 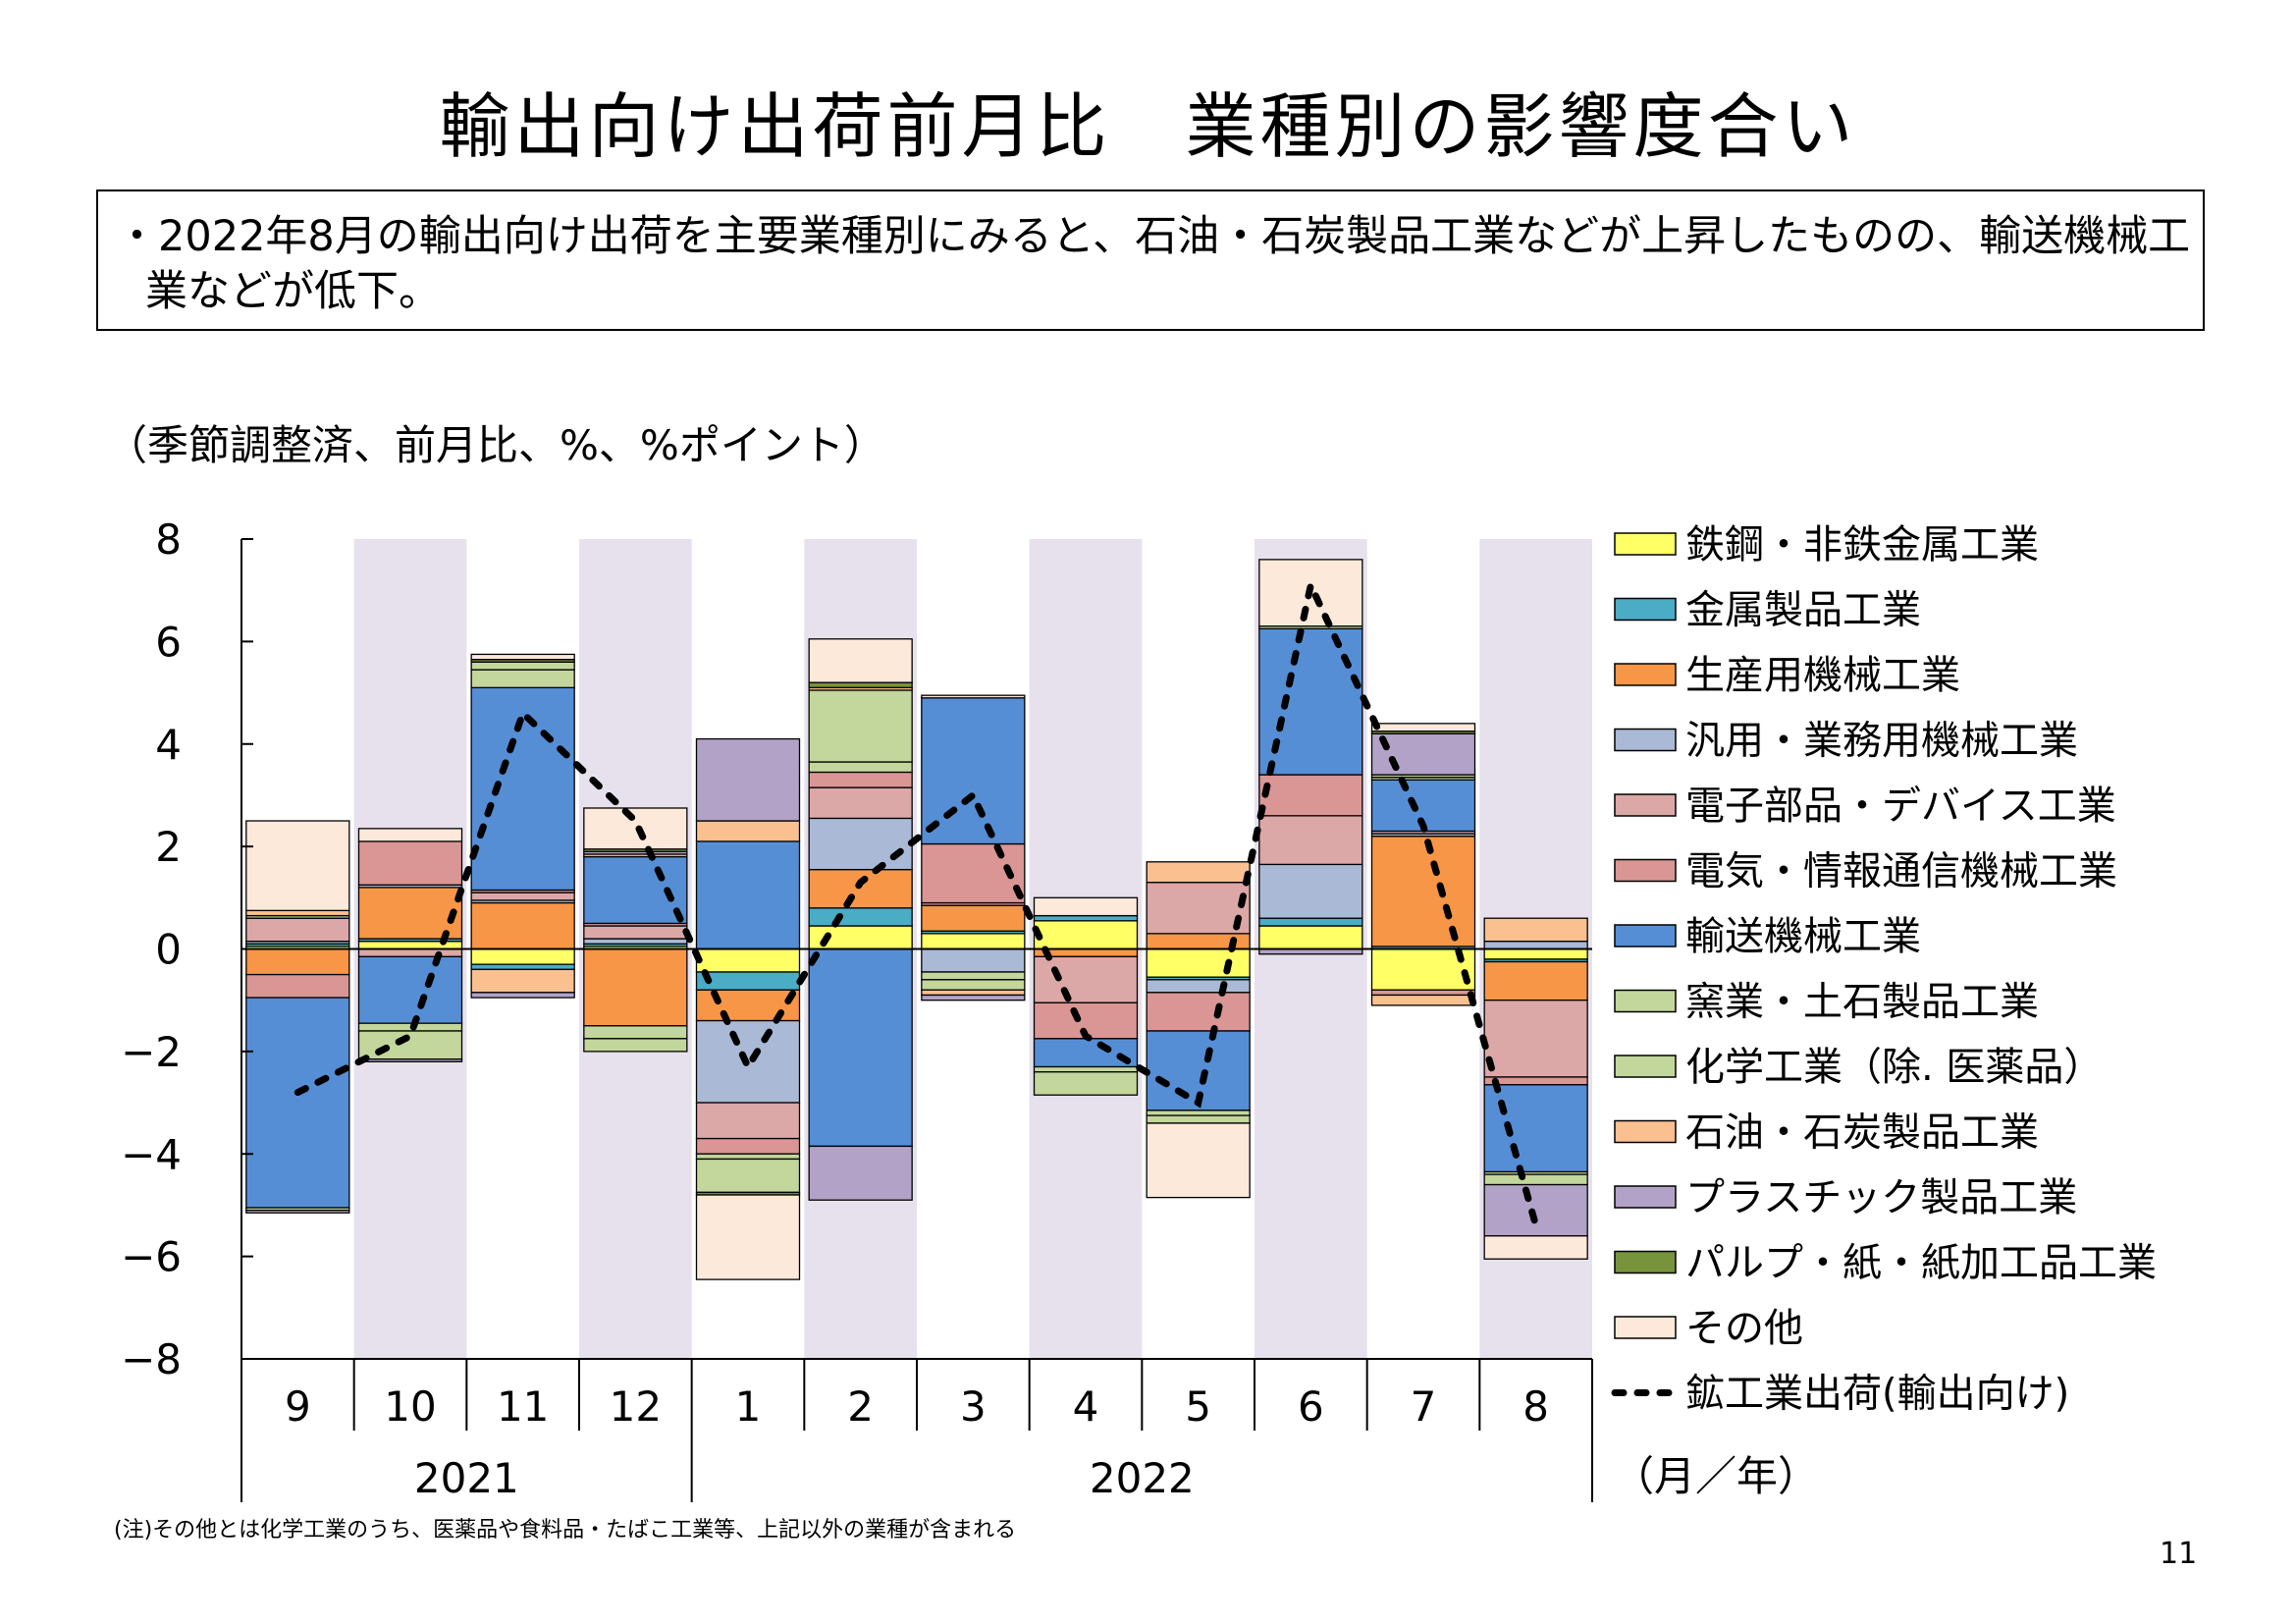 I want to click on legend-label: プラスチック製品工業, so click(x=1881, y=1197).